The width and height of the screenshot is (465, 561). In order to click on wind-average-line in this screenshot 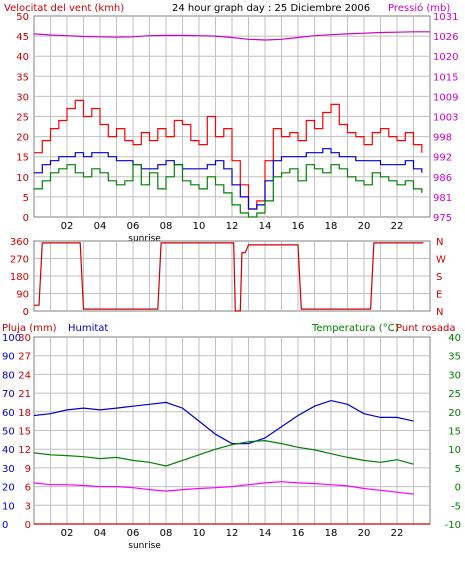, I will do `click(228, 179)`.